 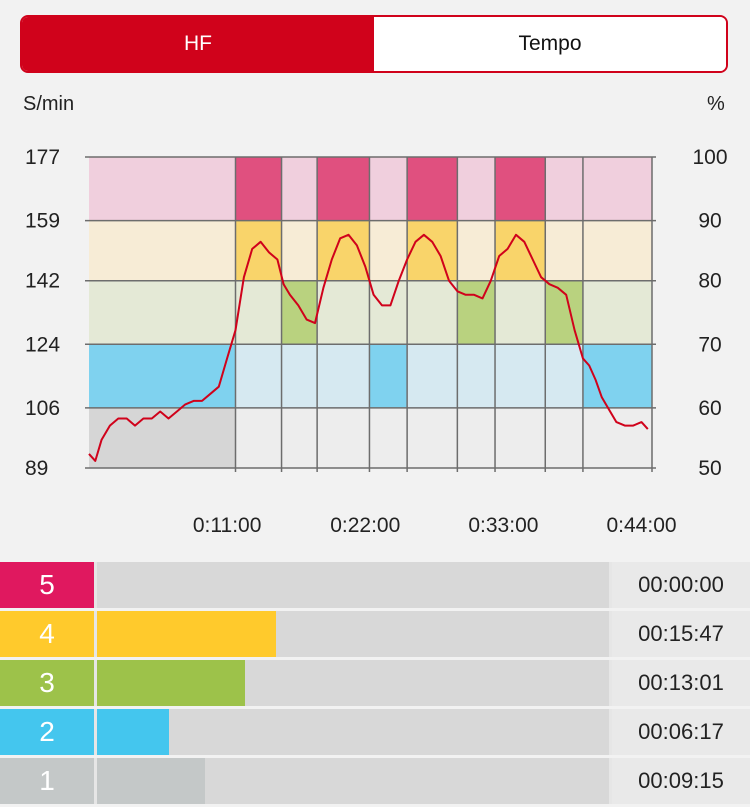 What do you see at coordinates (42, 221) in the screenshot?
I see `y-left-tick-label: 159` at bounding box center [42, 221].